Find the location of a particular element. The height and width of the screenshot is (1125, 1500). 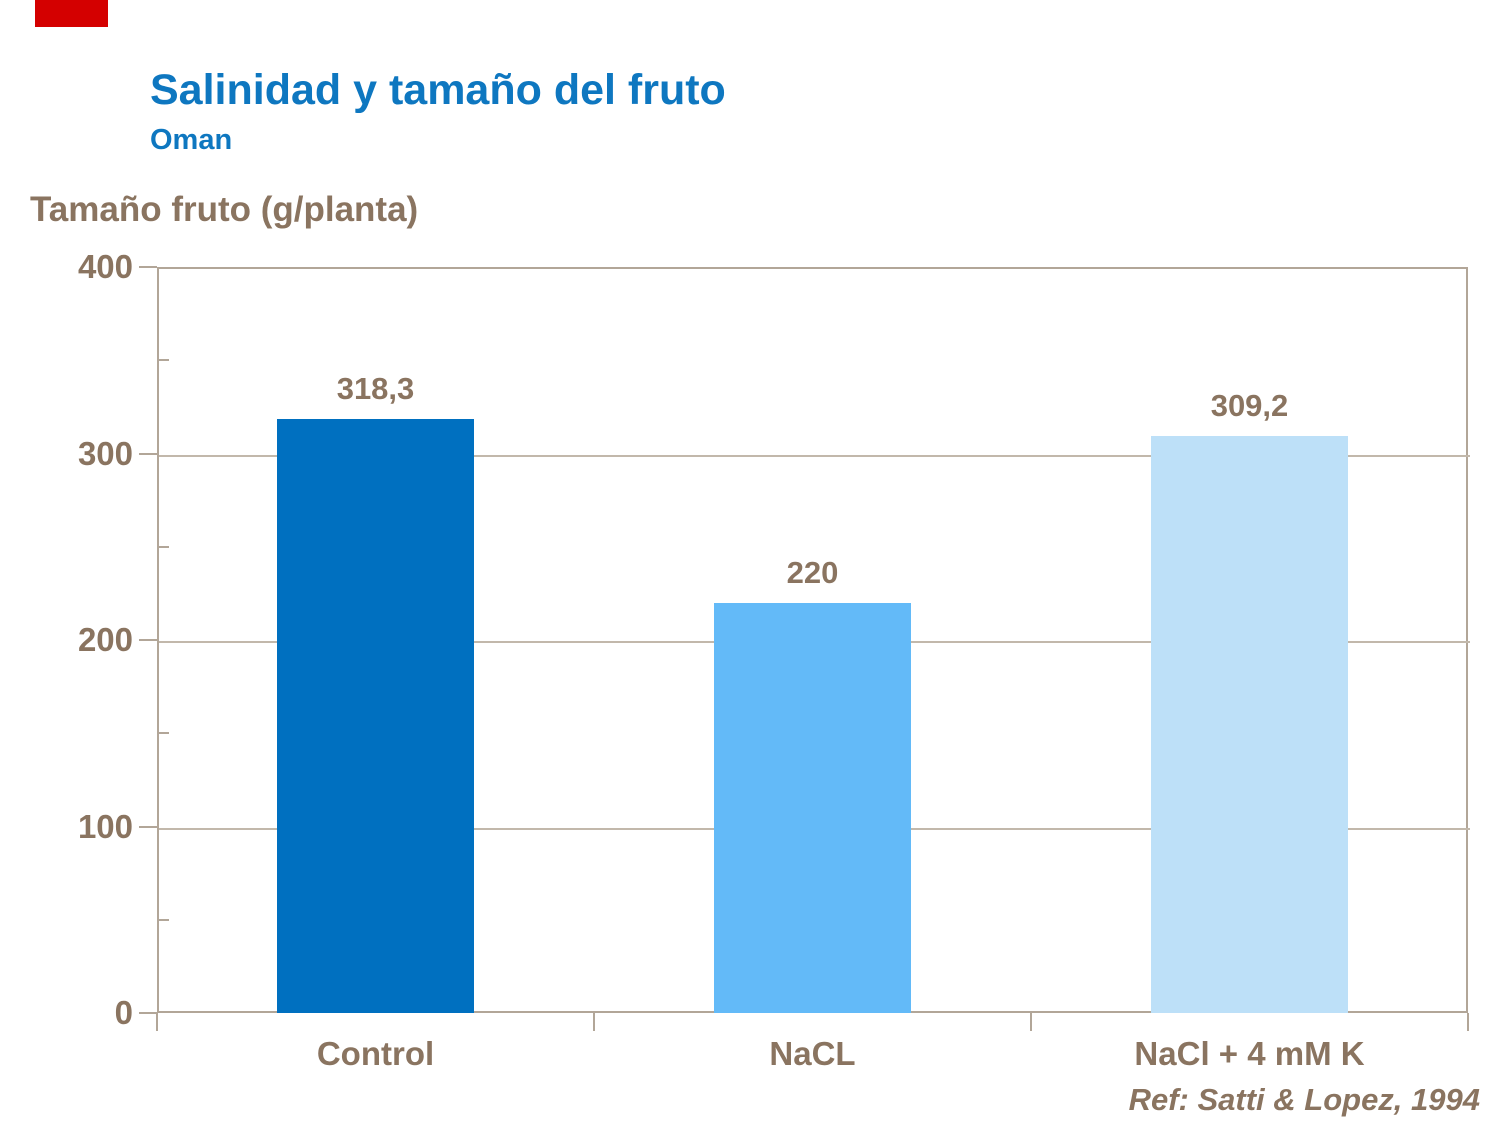

y-tick-label: 0 is located at coordinates (123, 1012).